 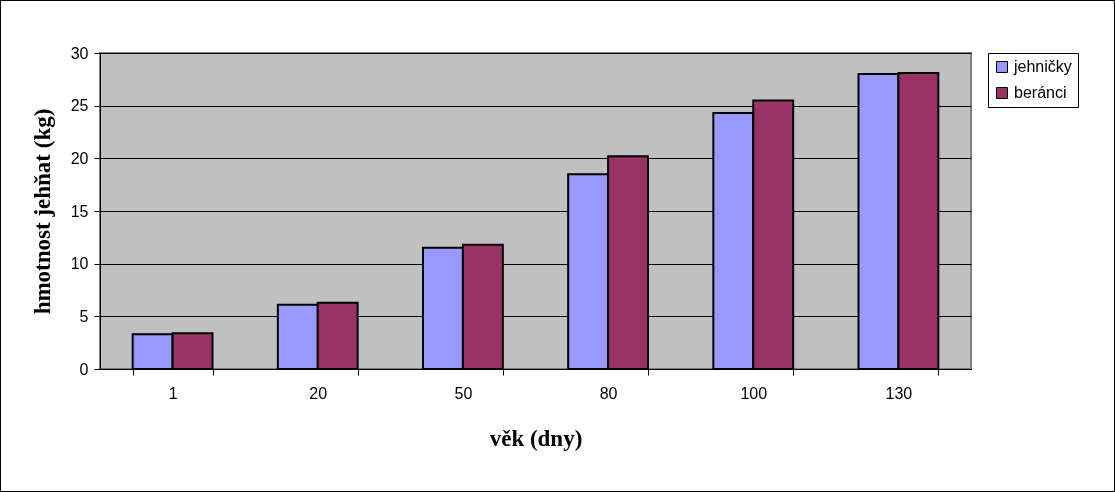 I want to click on x-tick-label: 80, so click(x=608, y=393).